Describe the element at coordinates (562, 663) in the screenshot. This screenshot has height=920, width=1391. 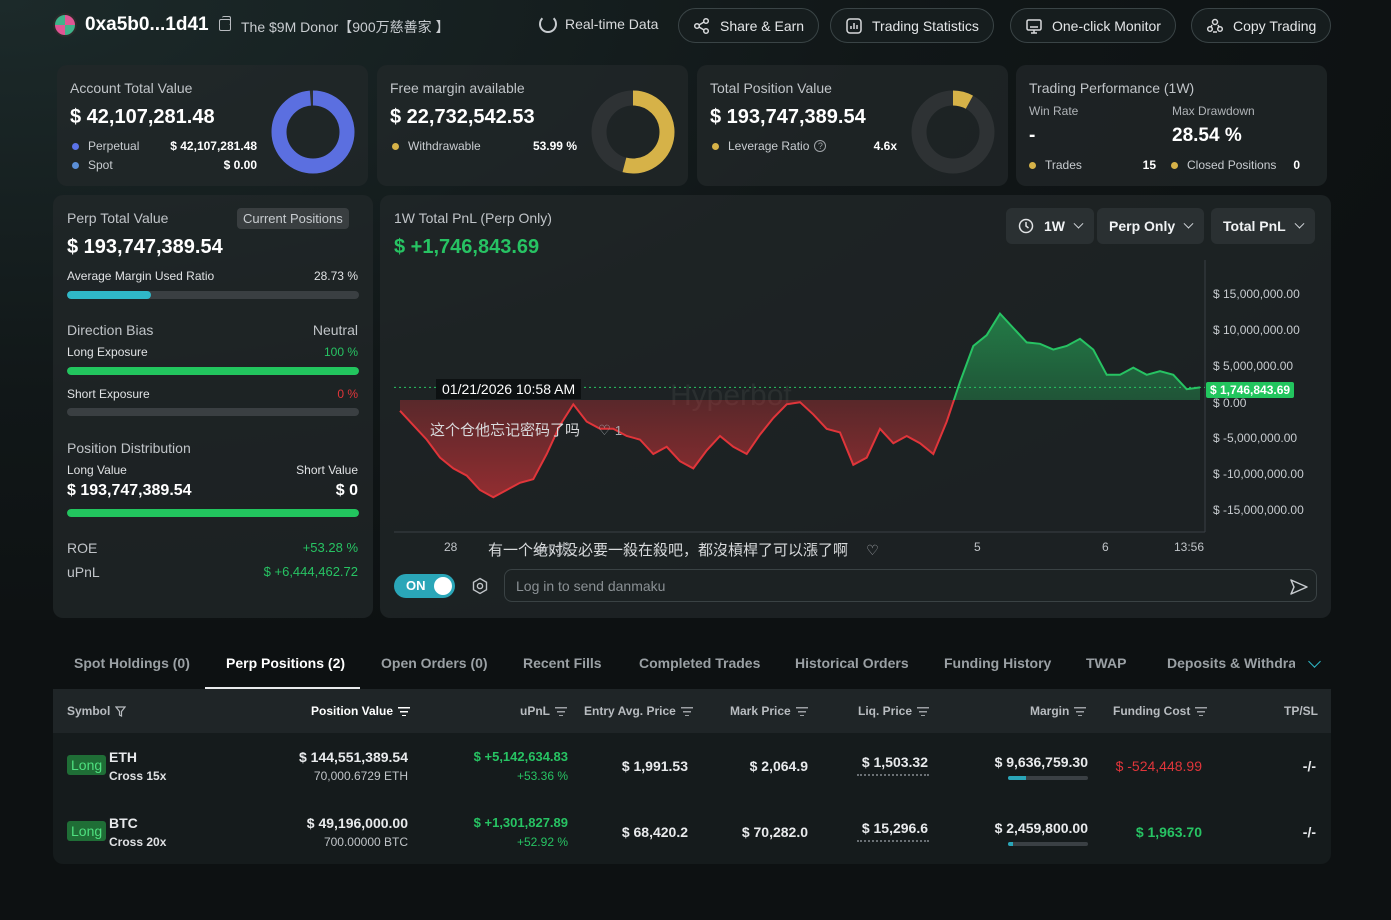
I see `tab-recent-fills: Recent Fills` at that location.